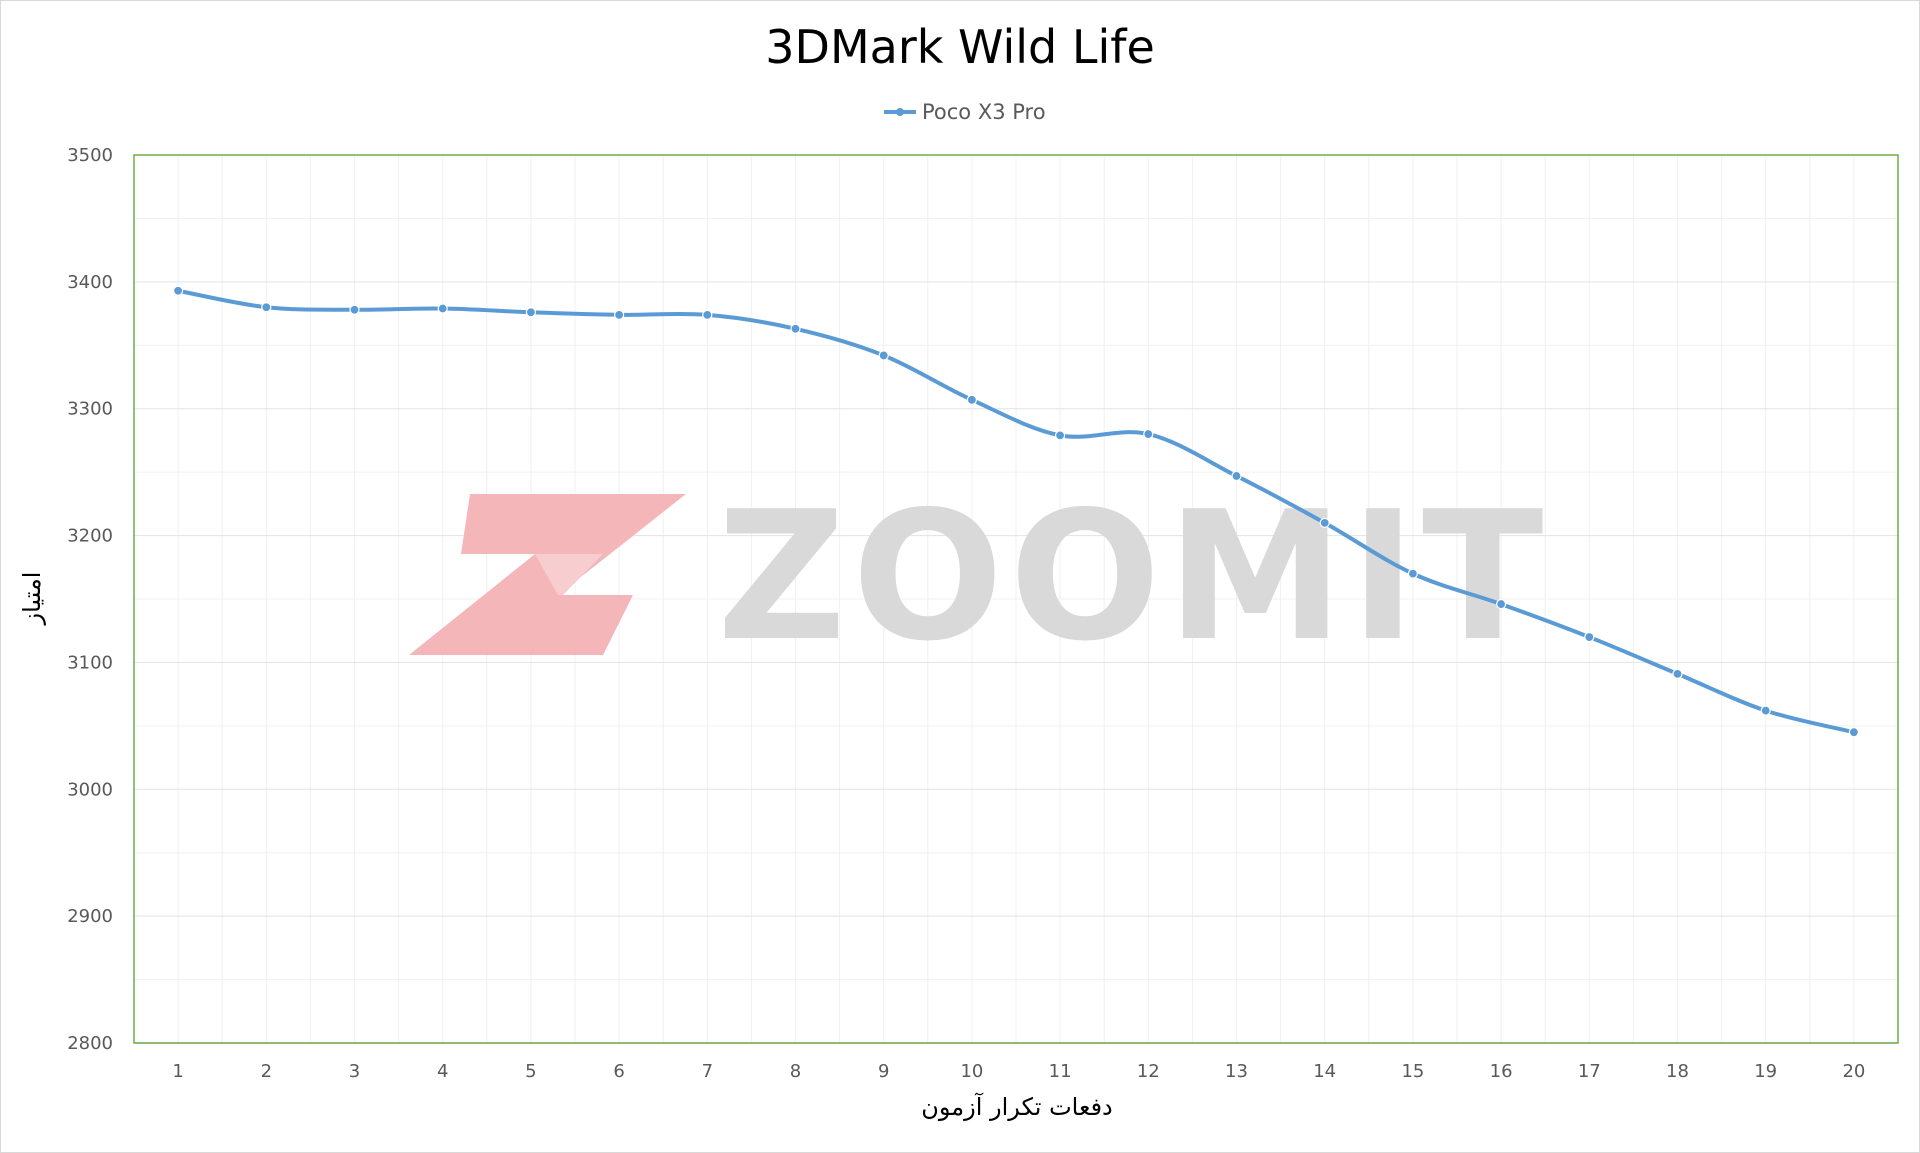  Describe the element at coordinates (618, 1071) in the screenshot. I see `x-tick-label: 6` at that location.